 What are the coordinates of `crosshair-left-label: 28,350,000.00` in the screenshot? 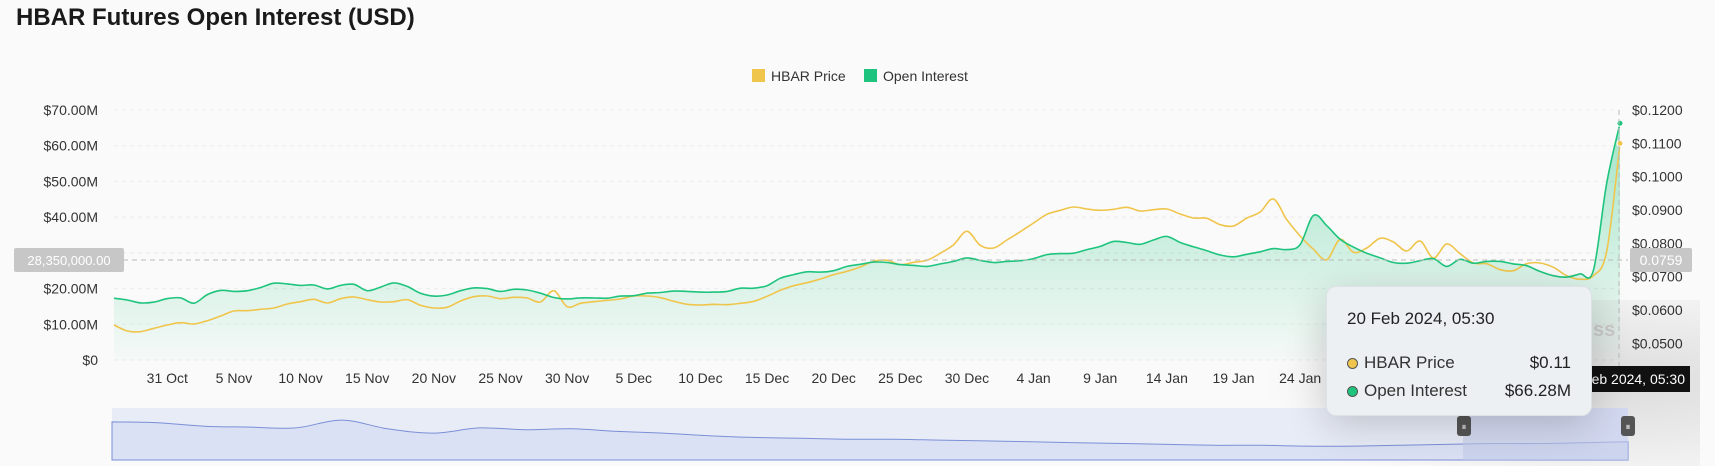 It's located at (68, 260).